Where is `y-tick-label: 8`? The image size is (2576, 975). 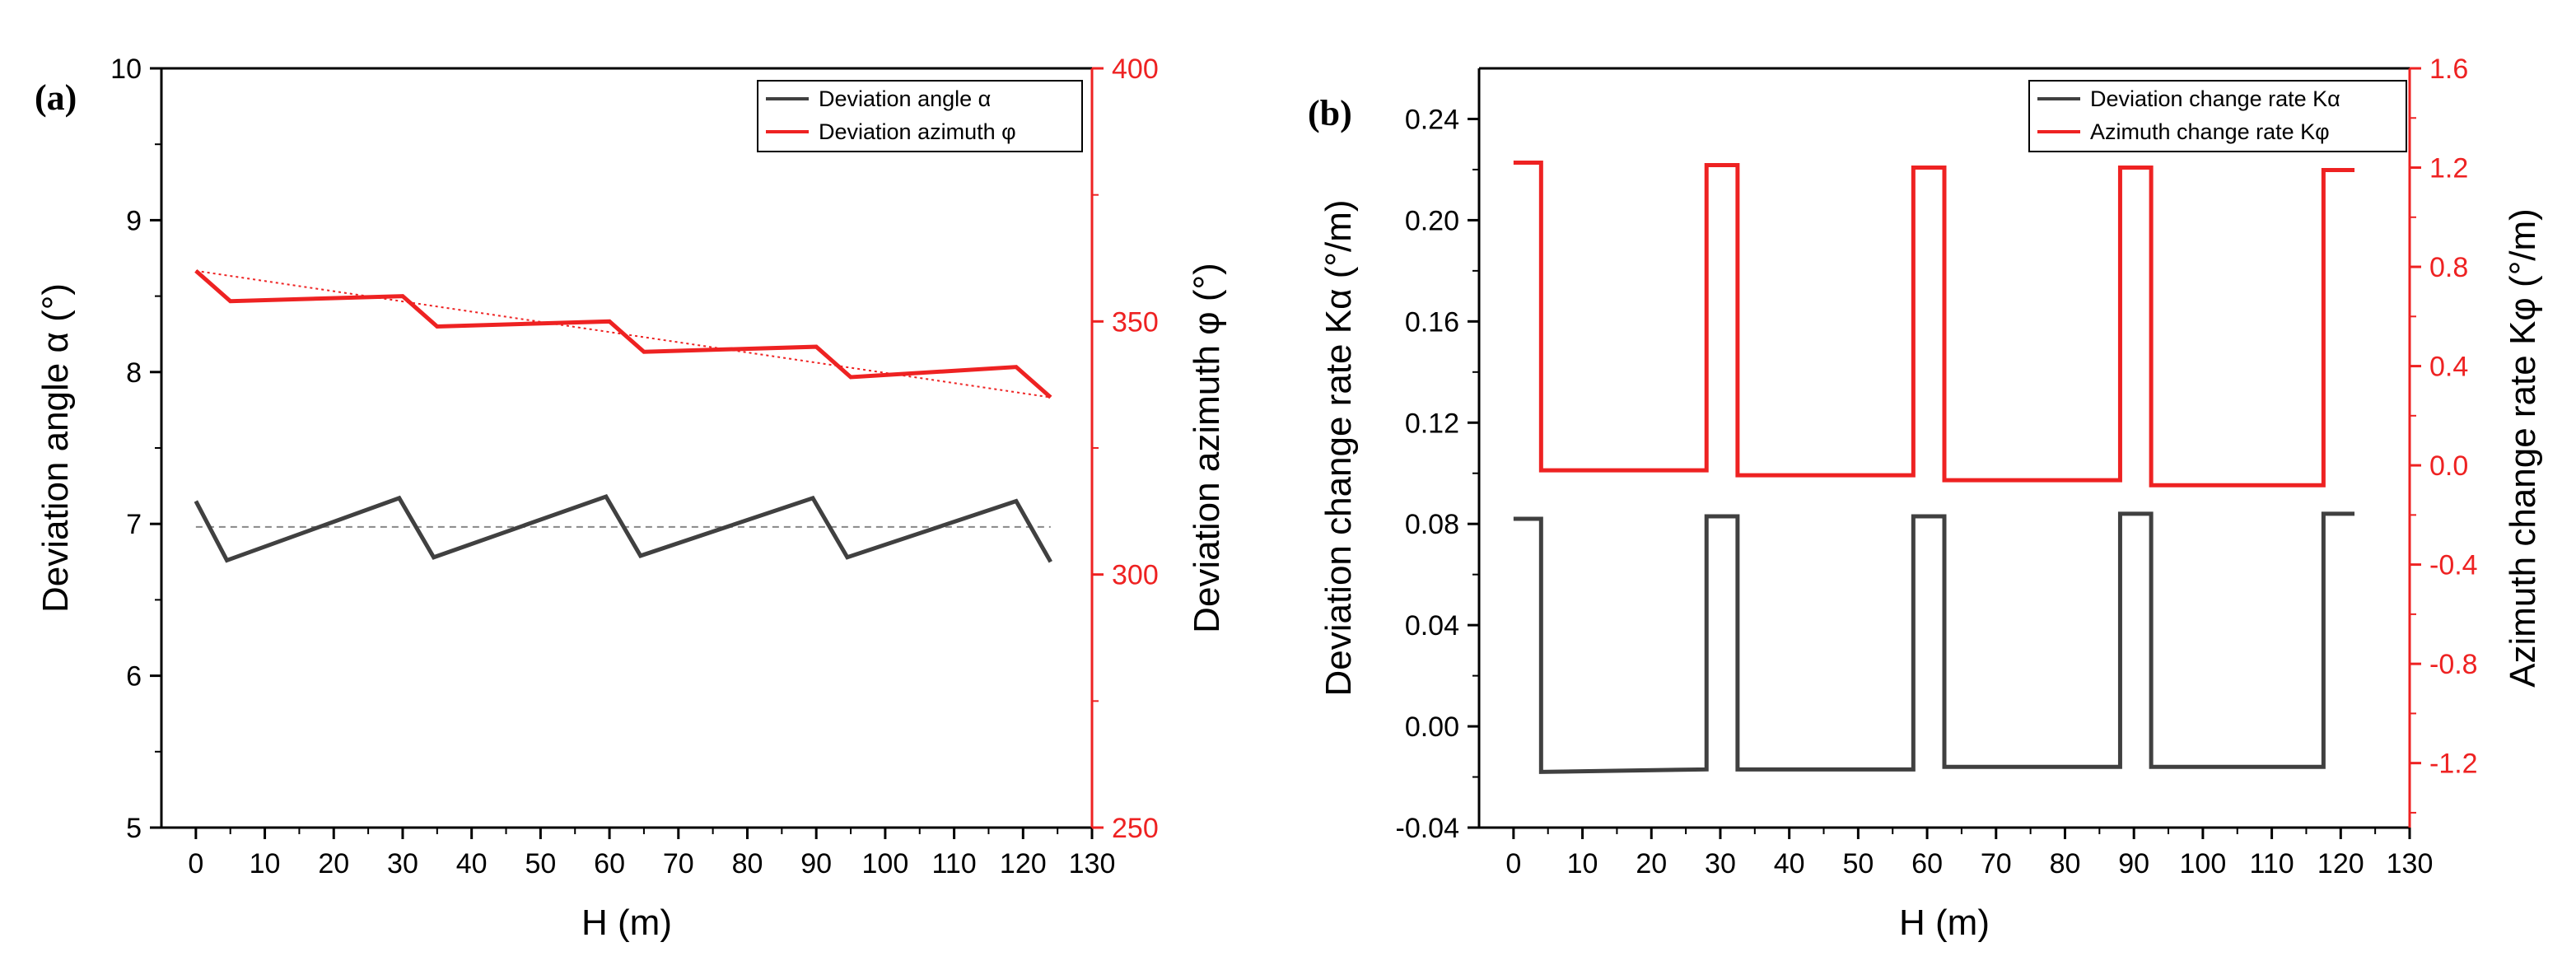
y-tick-label: 8 is located at coordinates (134, 373).